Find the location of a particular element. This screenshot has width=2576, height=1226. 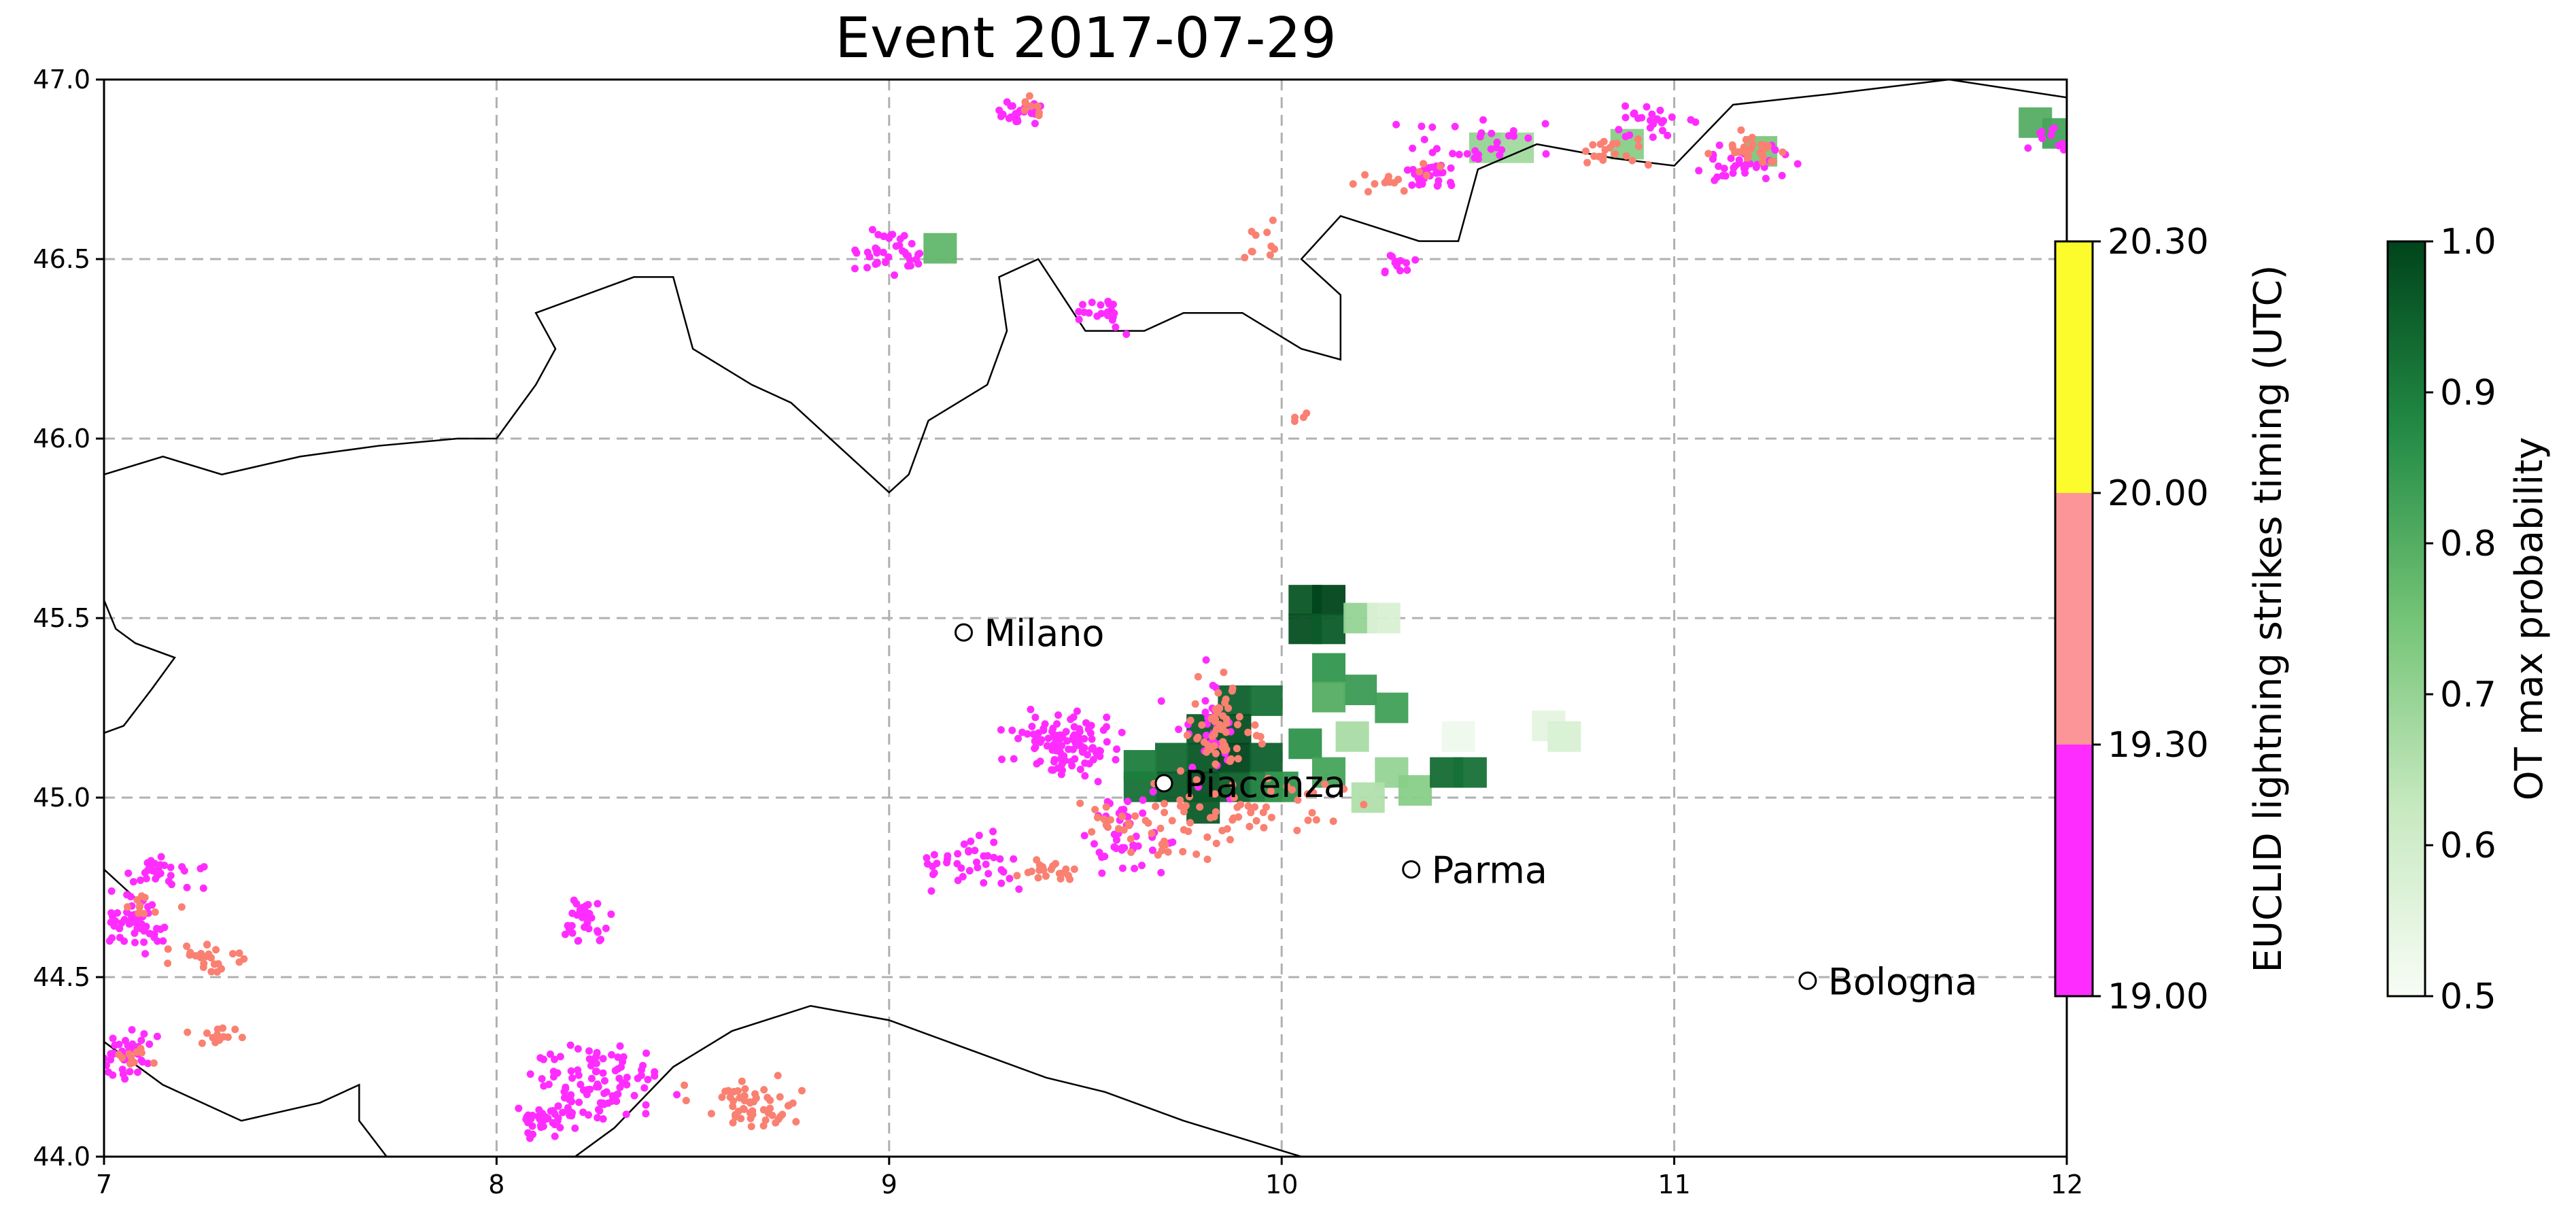

colorbar-tick-label: 19.00 is located at coordinates (2158, 996).